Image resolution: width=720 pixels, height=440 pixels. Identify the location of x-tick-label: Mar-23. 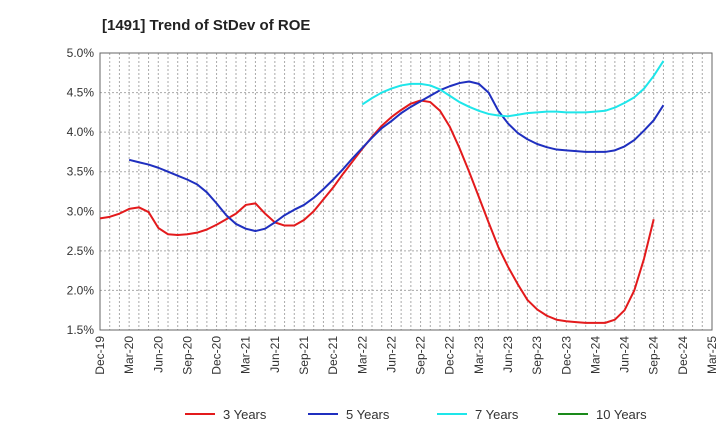
(479, 355).